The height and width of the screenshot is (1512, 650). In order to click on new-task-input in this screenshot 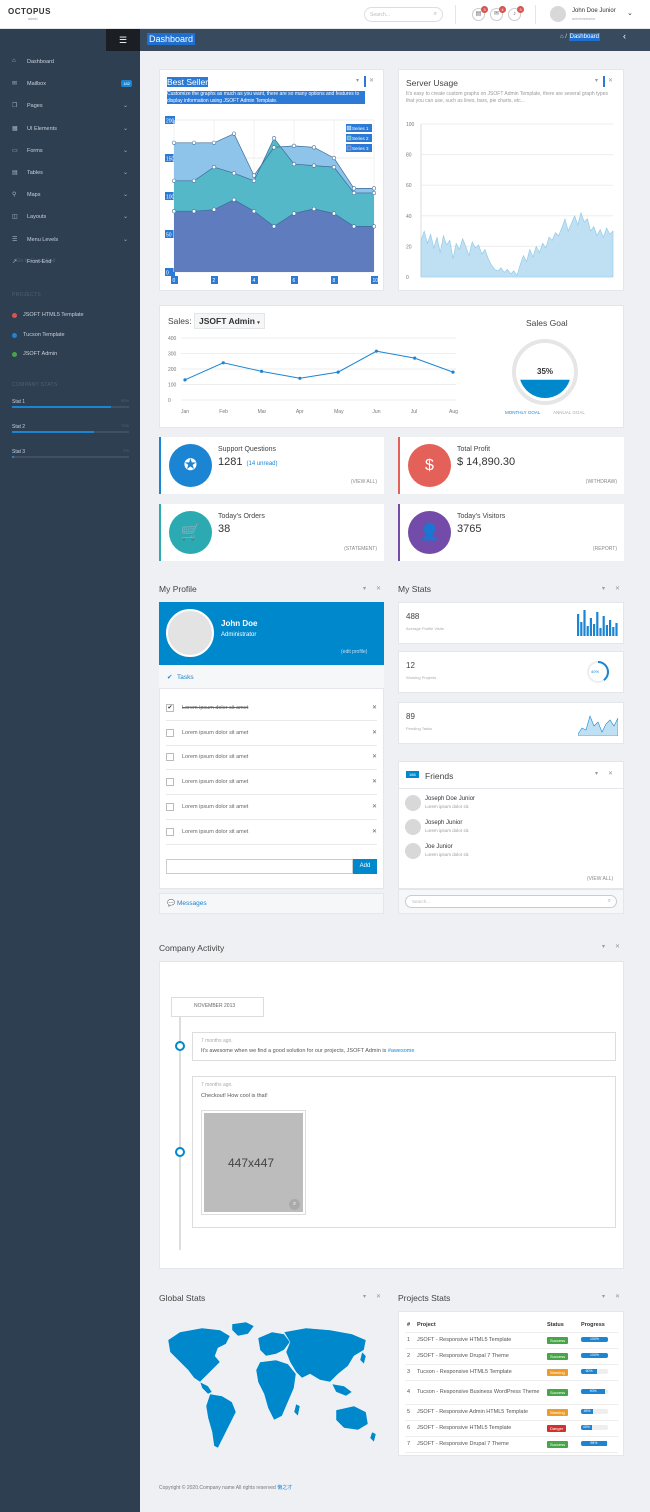, I will do `click(259, 866)`.